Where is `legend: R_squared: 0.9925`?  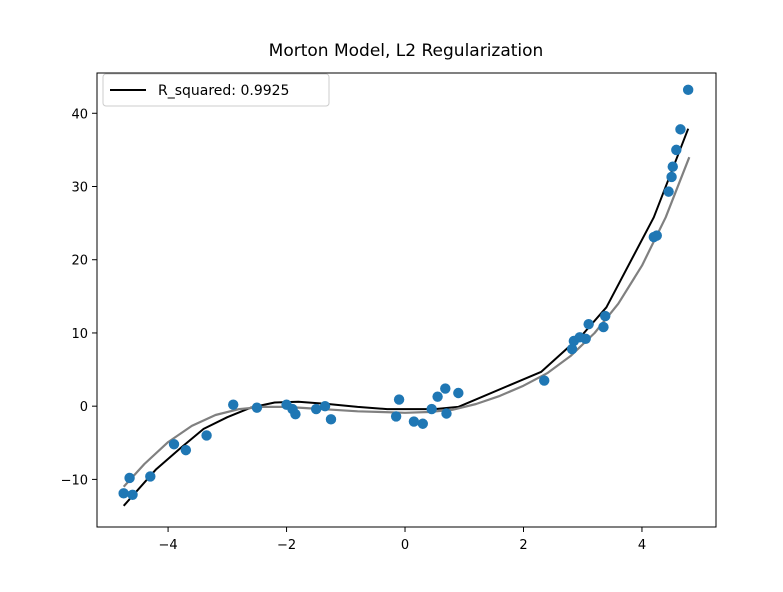
legend: R_squared: 0.9925 is located at coordinates (216, 90).